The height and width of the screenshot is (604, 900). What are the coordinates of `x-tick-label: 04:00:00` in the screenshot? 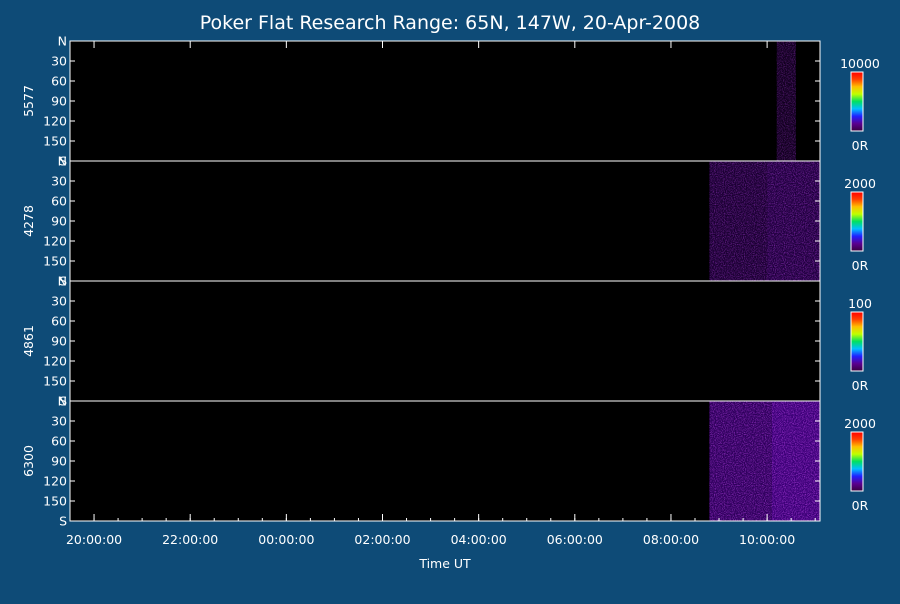 It's located at (479, 539).